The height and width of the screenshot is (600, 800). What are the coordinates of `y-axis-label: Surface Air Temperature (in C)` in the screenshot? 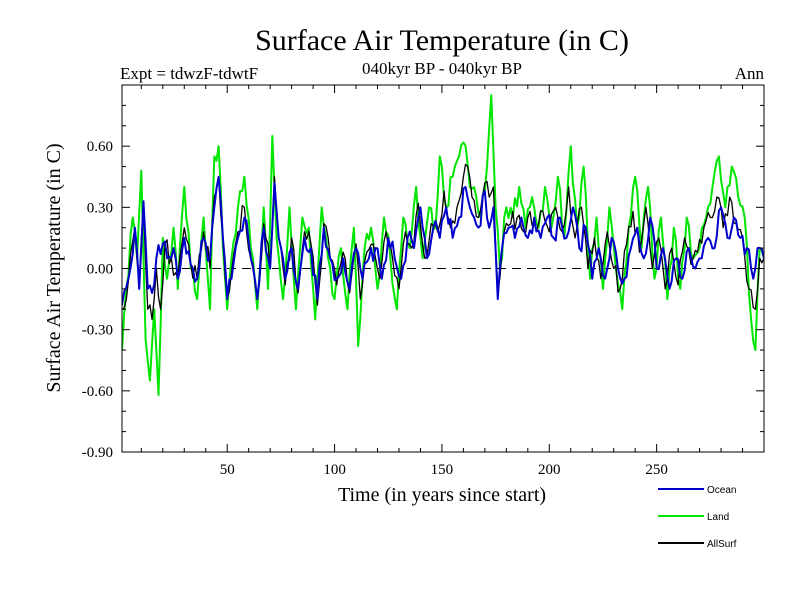 It's located at (54, 267).